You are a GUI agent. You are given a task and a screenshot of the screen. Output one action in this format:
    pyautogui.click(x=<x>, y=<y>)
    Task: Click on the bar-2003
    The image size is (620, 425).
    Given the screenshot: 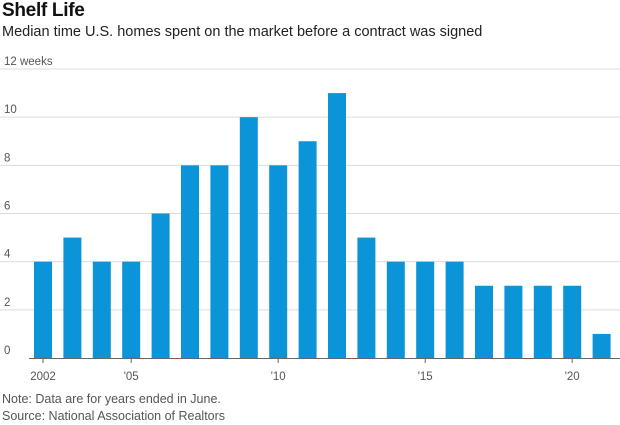 What is the action you would take?
    pyautogui.click(x=72, y=297)
    